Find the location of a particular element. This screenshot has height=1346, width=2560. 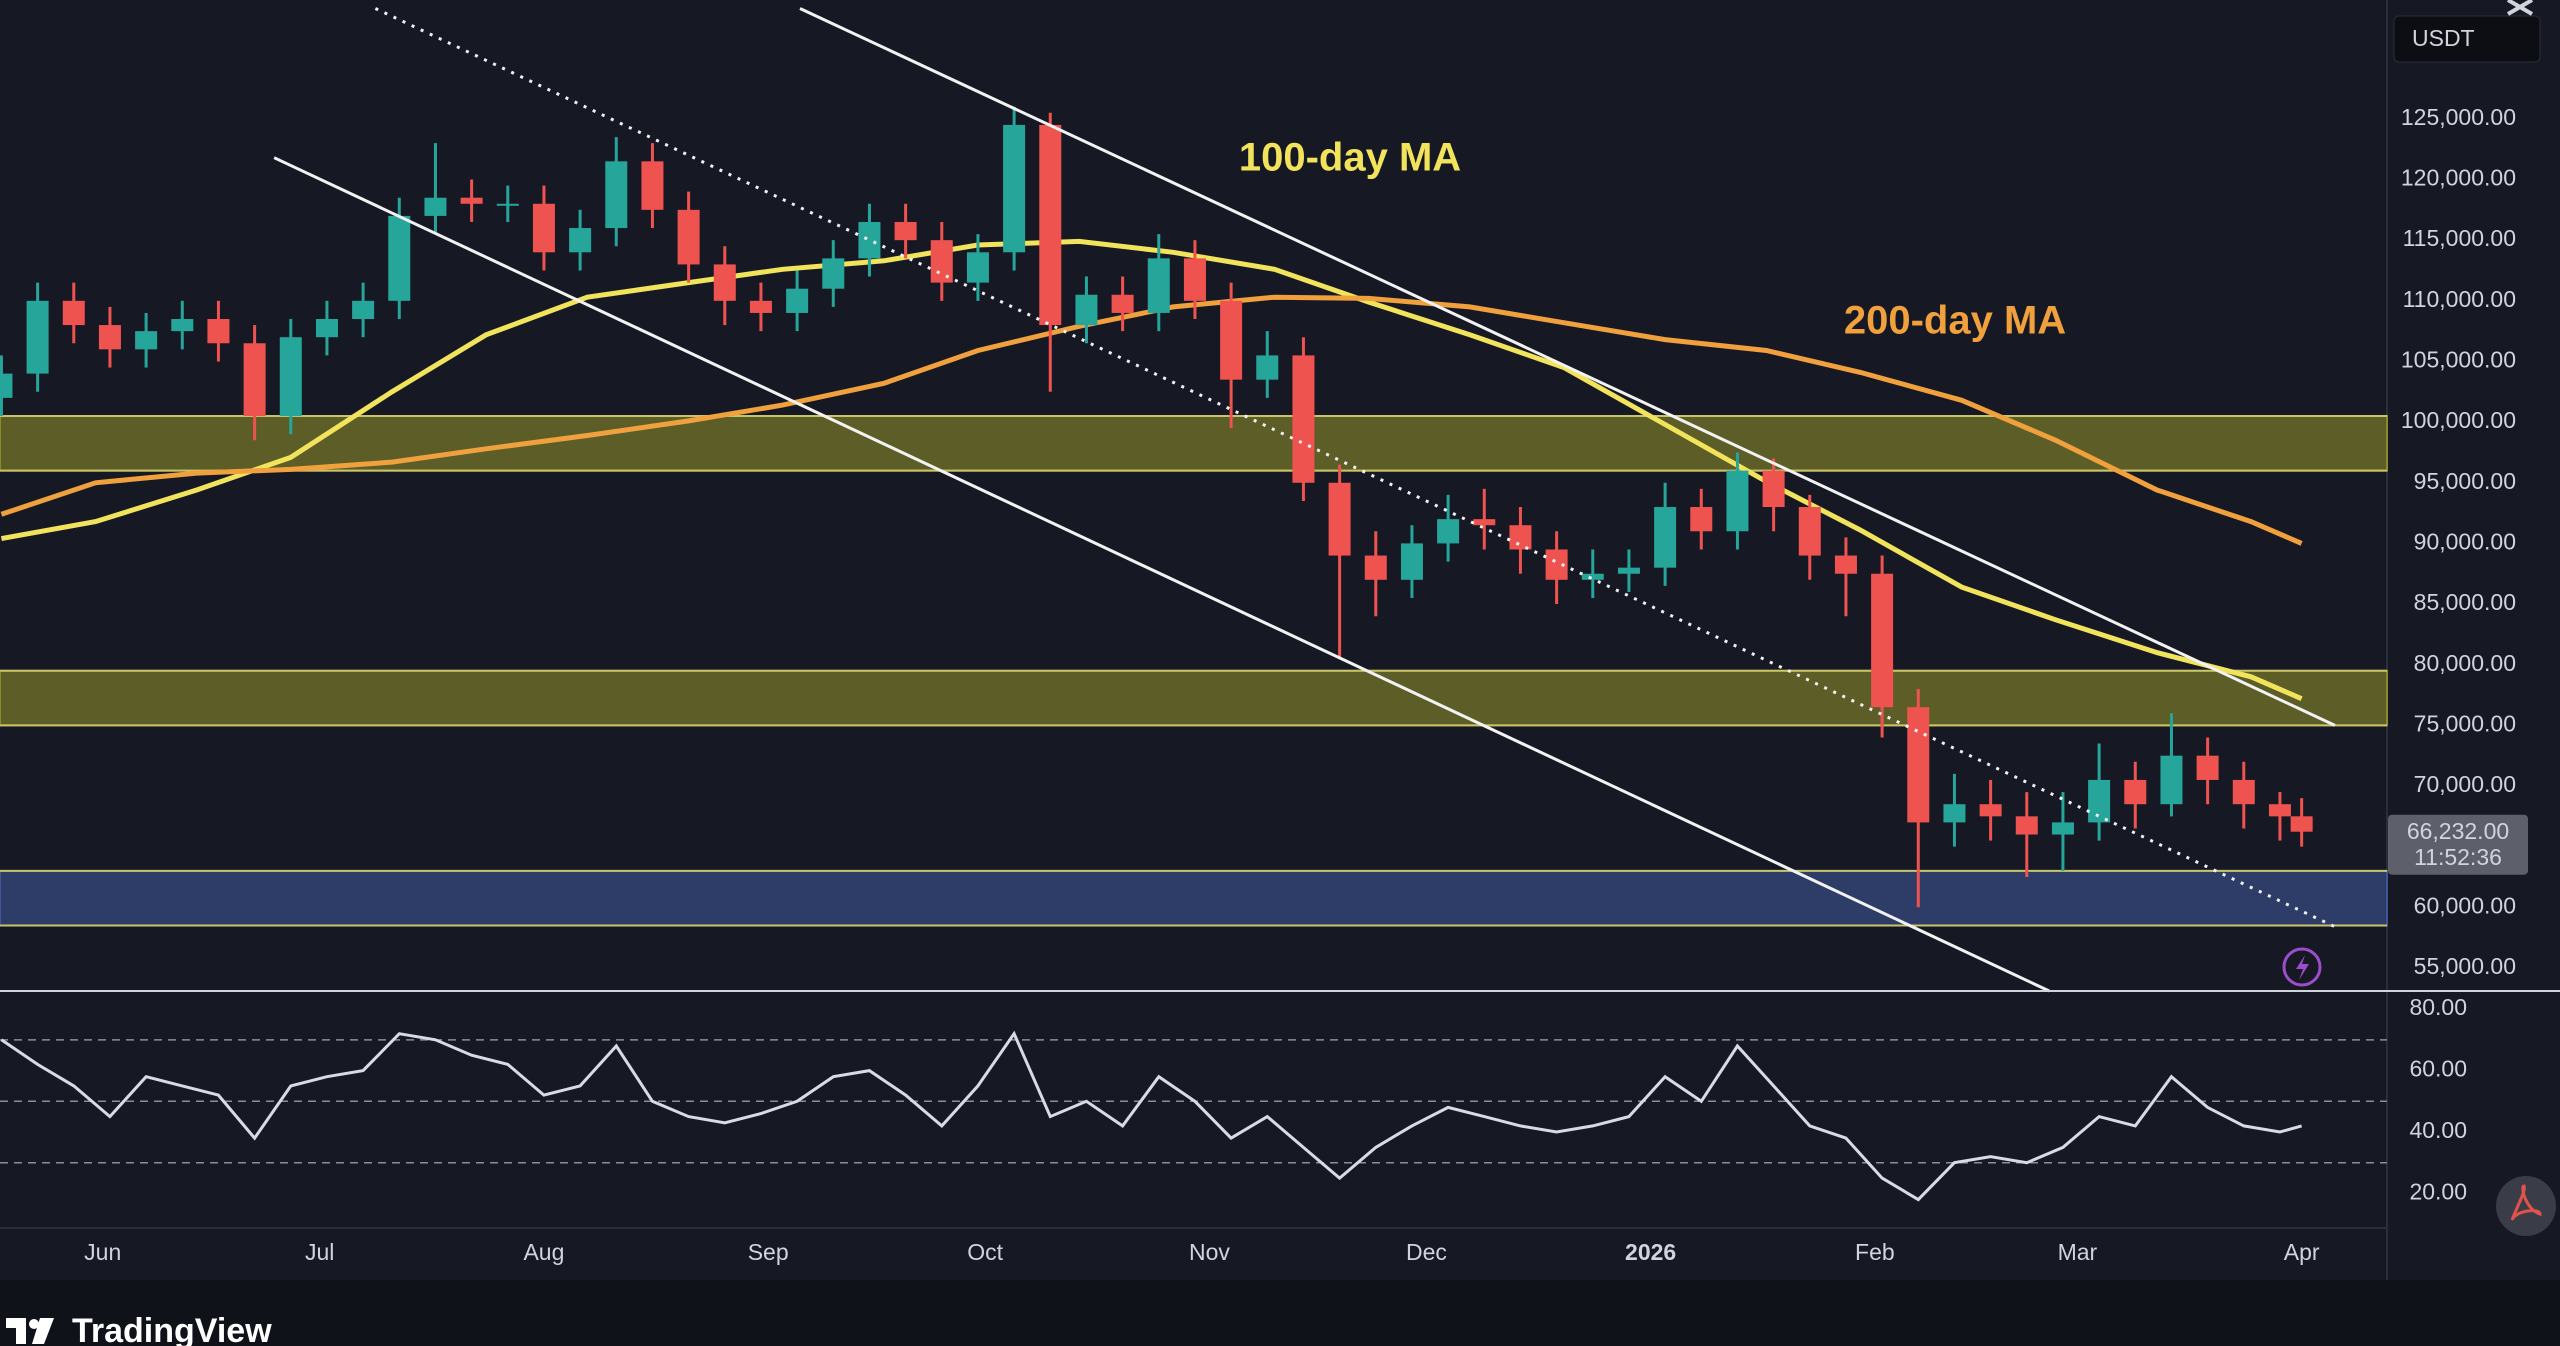

zone is located at coordinates (1194, 698).